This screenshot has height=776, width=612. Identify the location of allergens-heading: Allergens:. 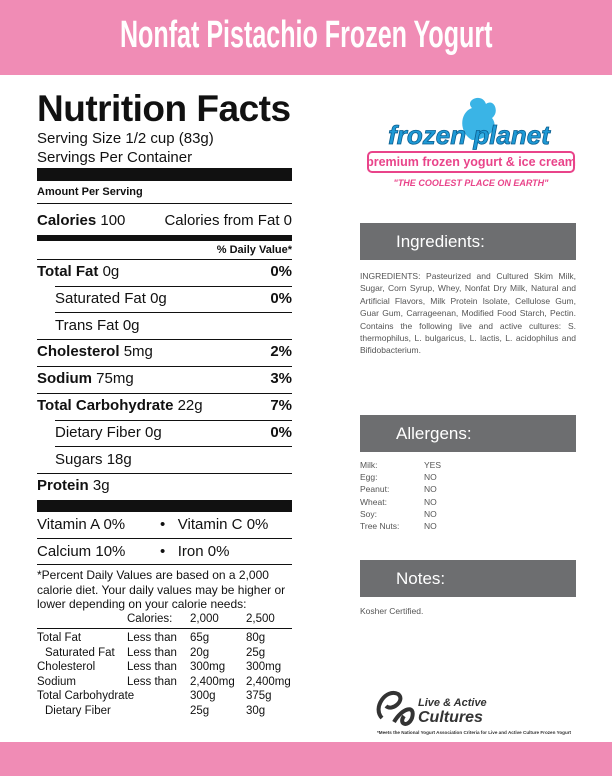
(434, 433).